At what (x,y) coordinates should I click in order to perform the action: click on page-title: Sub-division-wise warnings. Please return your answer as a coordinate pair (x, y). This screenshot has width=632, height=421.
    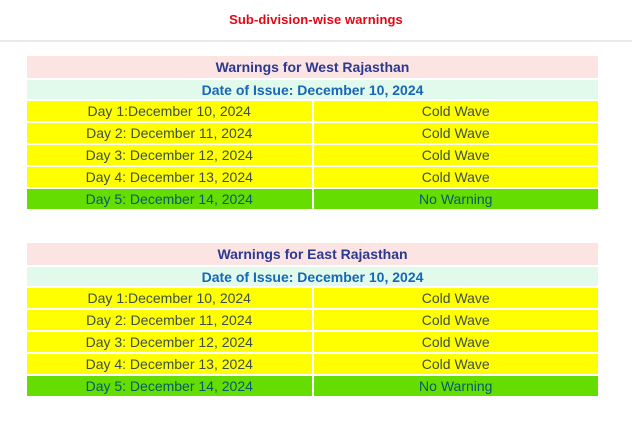
    Looking at the image, I should click on (316, 19).